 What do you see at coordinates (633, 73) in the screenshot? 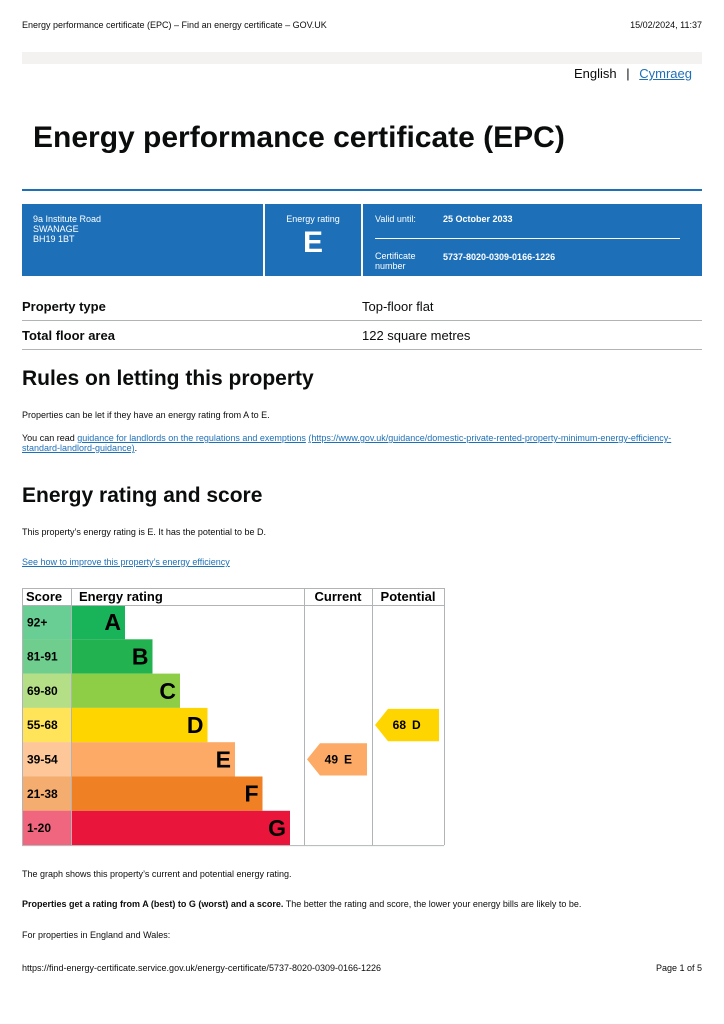
I see `language-switch: English | Cymraeg` at bounding box center [633, 73].